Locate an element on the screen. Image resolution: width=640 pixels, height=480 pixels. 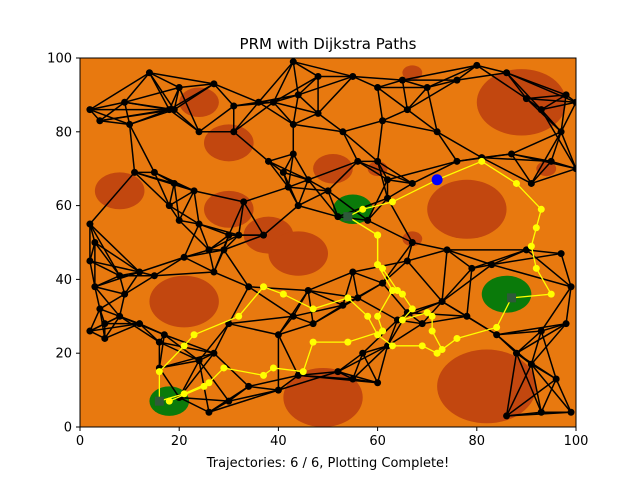
y-tick-label: 80 is located at coordinates (63, 132).